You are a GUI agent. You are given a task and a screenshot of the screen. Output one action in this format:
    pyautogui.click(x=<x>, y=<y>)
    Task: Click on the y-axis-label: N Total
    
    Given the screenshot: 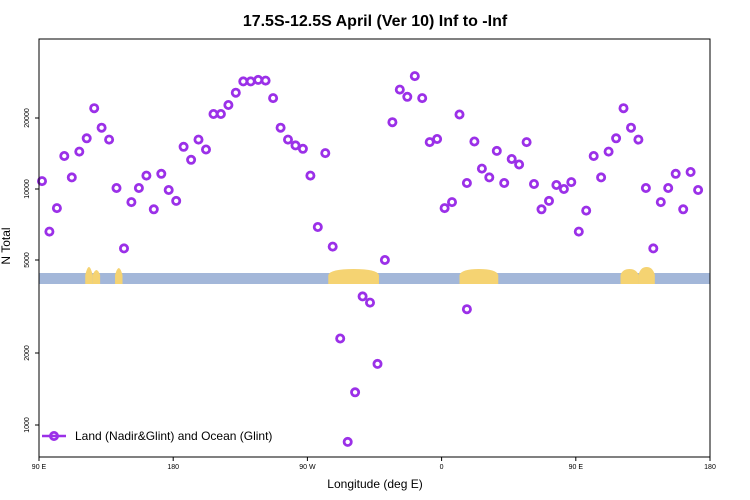 What is the action you would take?
    pyautogui.click(x=6, y=245)
    